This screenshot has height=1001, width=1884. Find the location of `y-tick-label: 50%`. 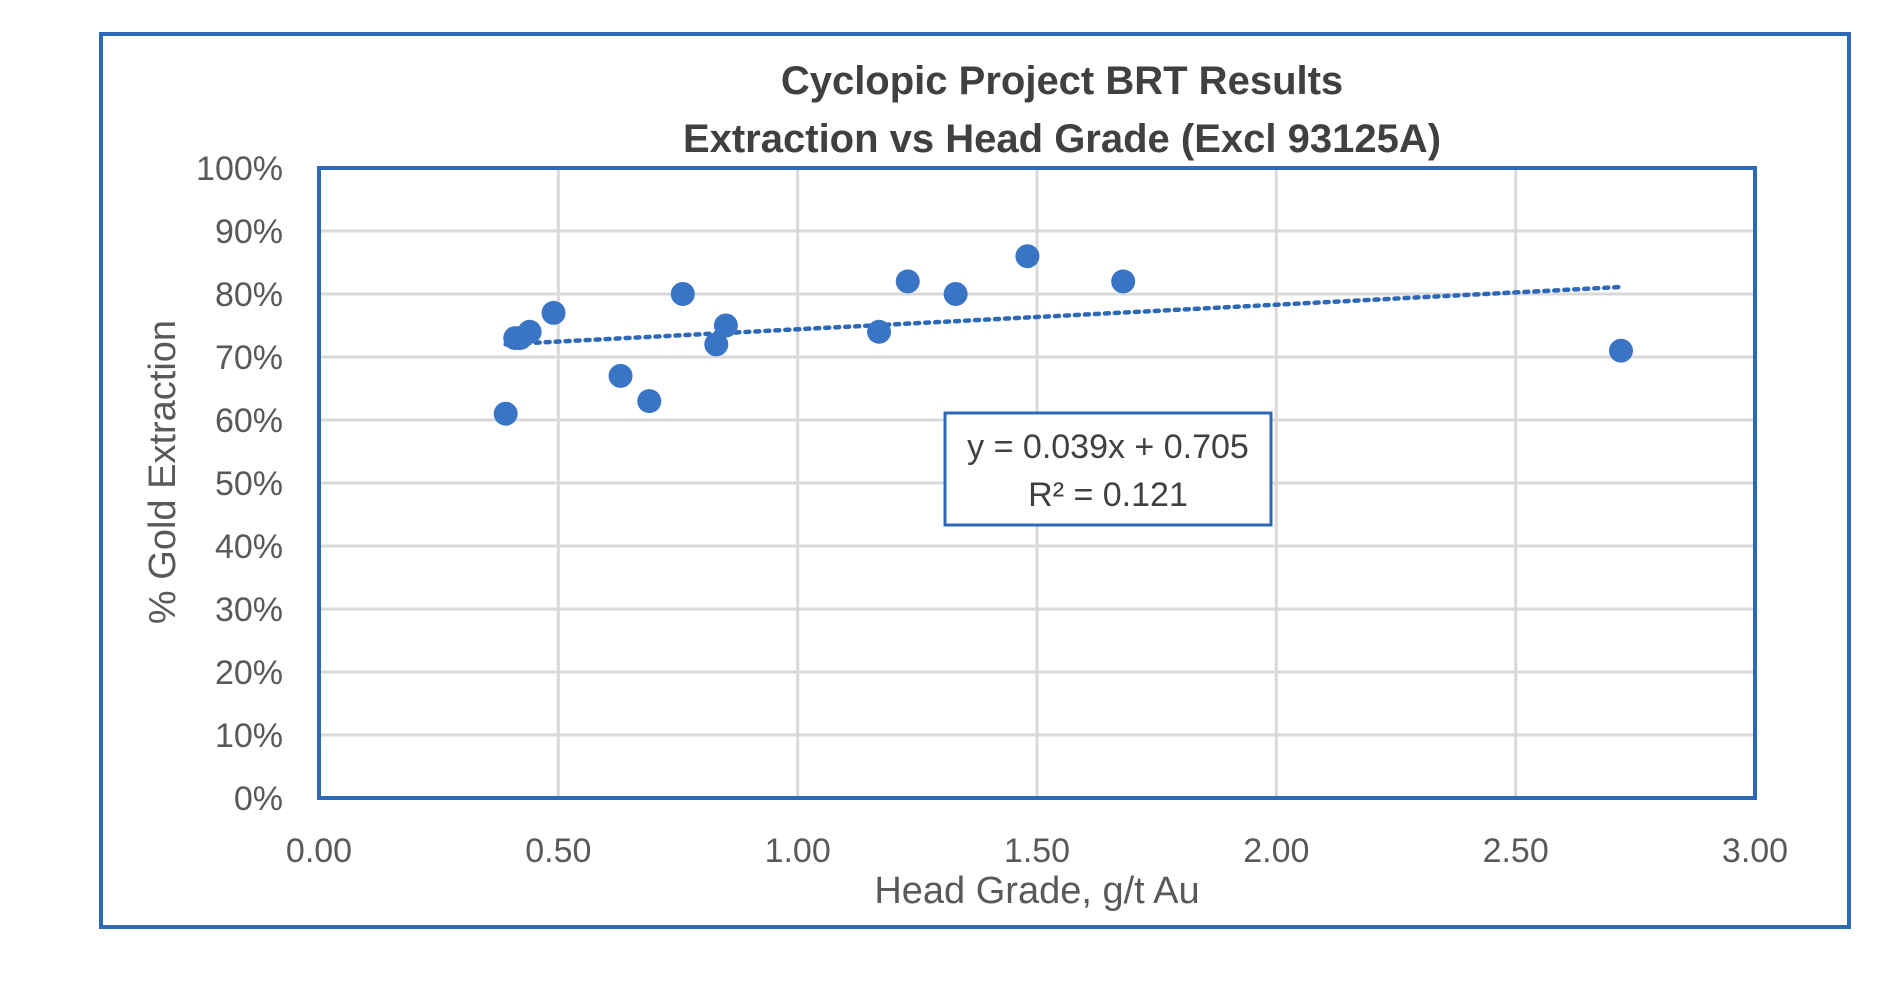

y-tick-label: 50% is located at coordinates (249, 484).